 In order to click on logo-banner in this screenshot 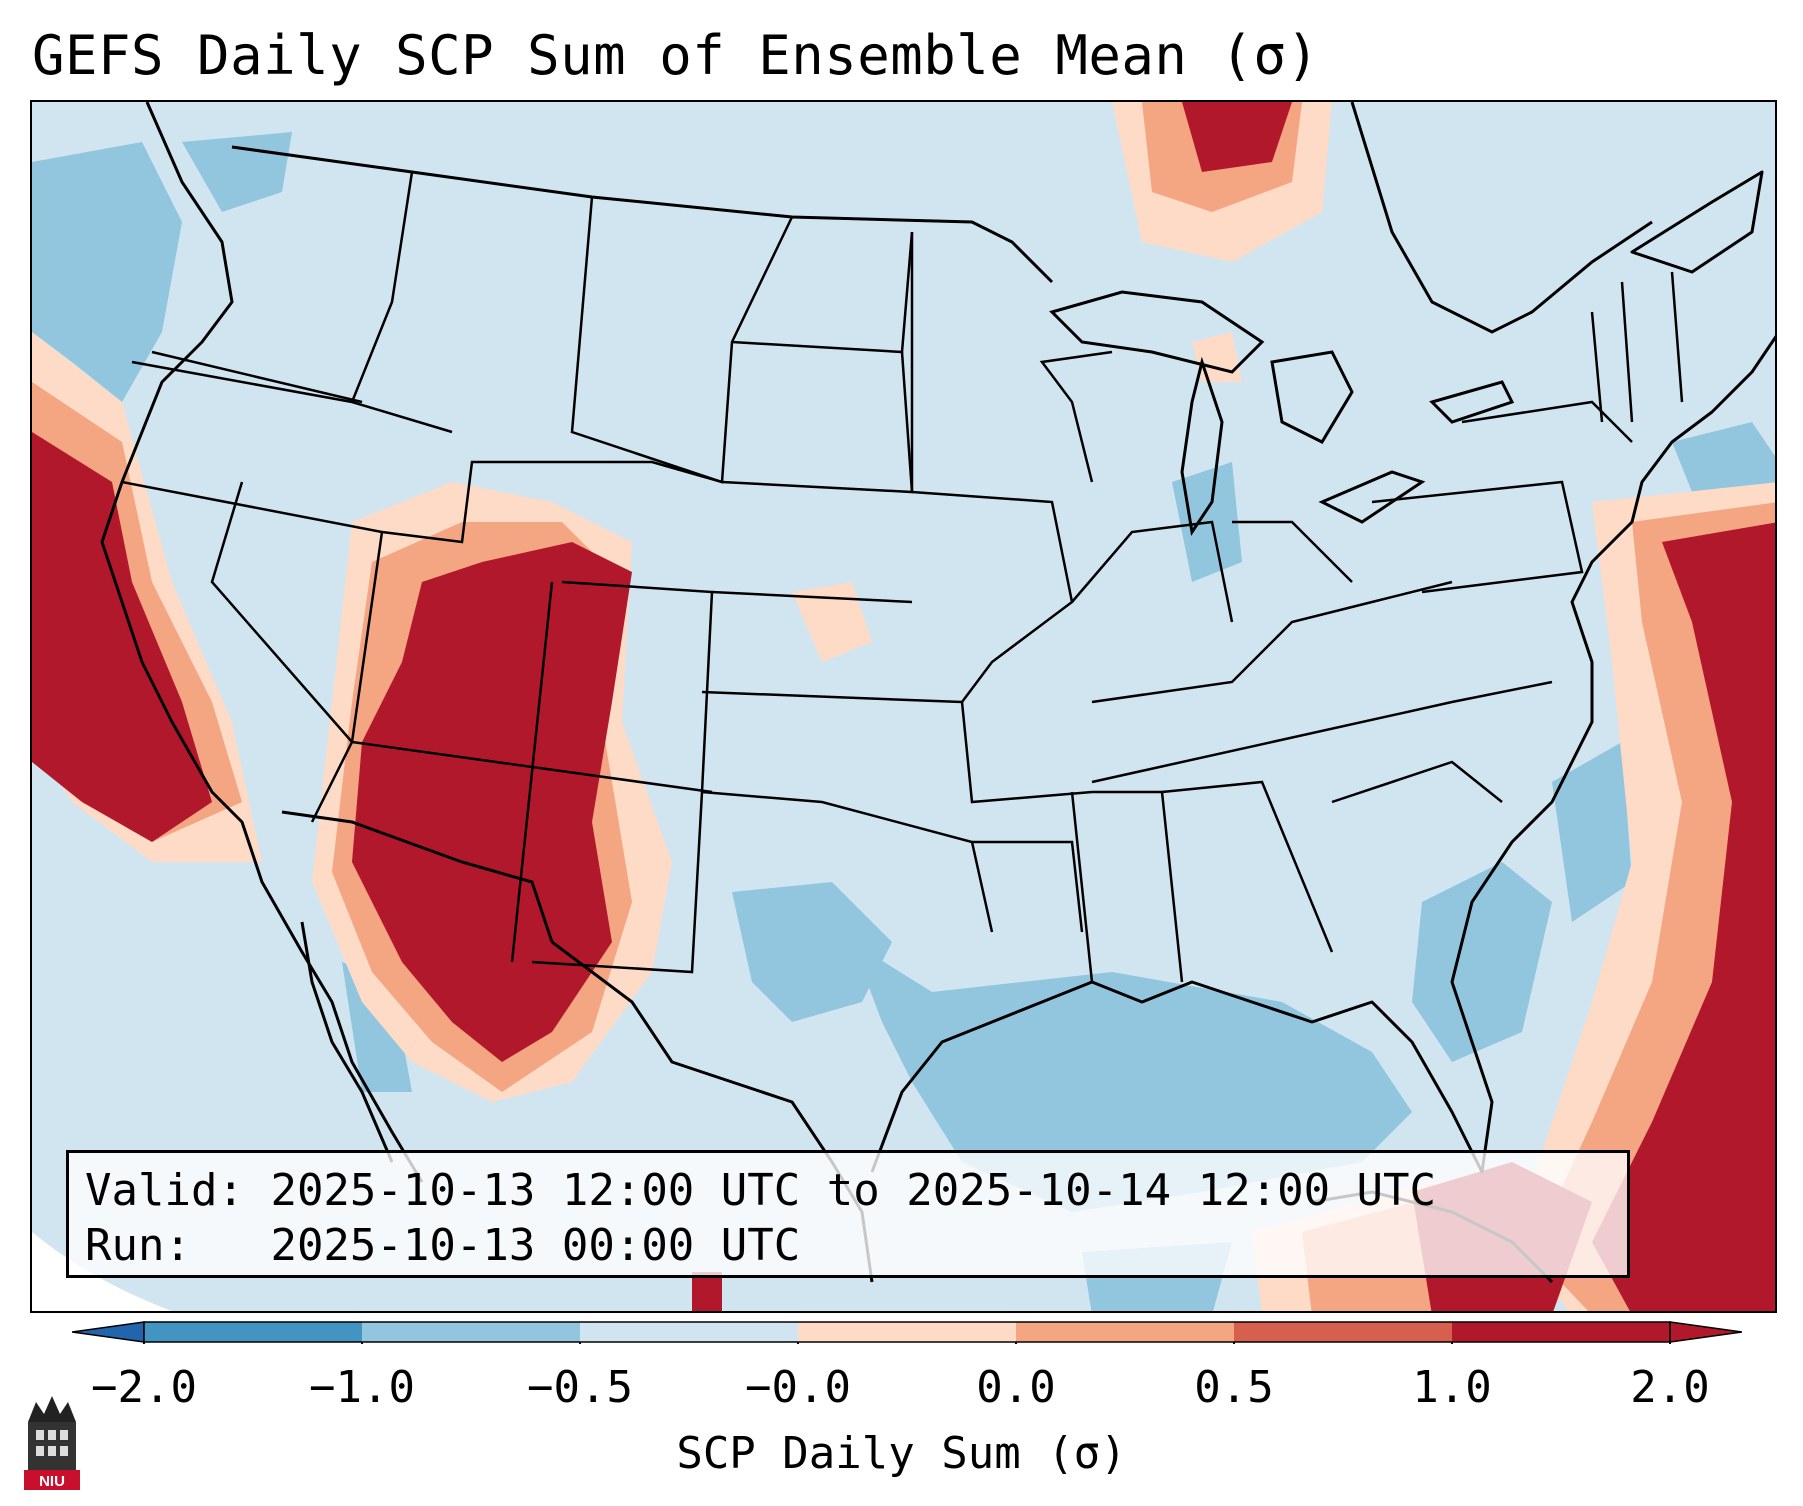, I will do `click(52, 1480)`.